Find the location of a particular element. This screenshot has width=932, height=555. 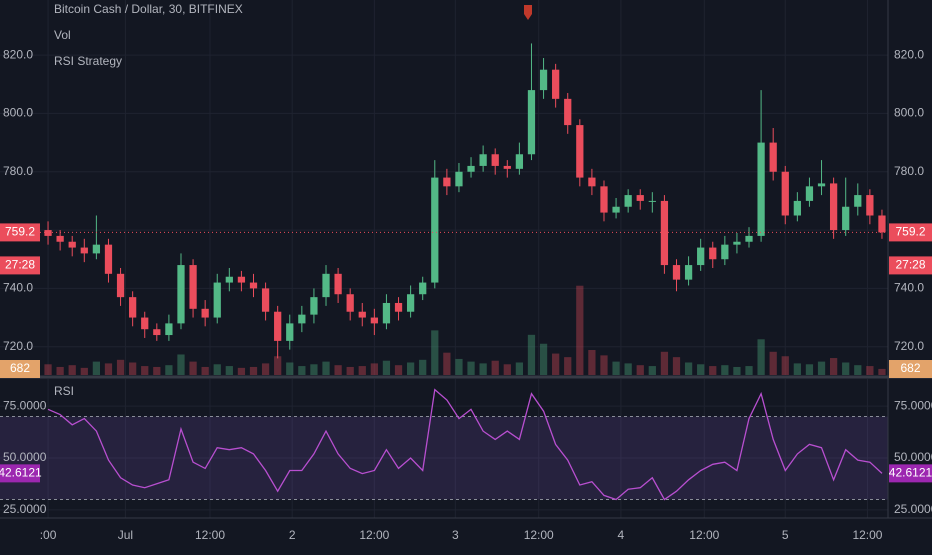

y-tick-label: 820.0 is located at coordinates (909, 54).